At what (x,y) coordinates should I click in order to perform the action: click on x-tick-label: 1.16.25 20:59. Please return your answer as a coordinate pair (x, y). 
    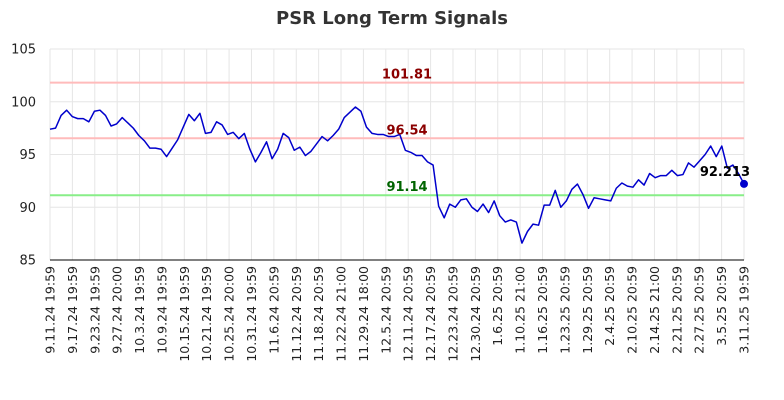
    Looking at the image, I should click on (542, 310).